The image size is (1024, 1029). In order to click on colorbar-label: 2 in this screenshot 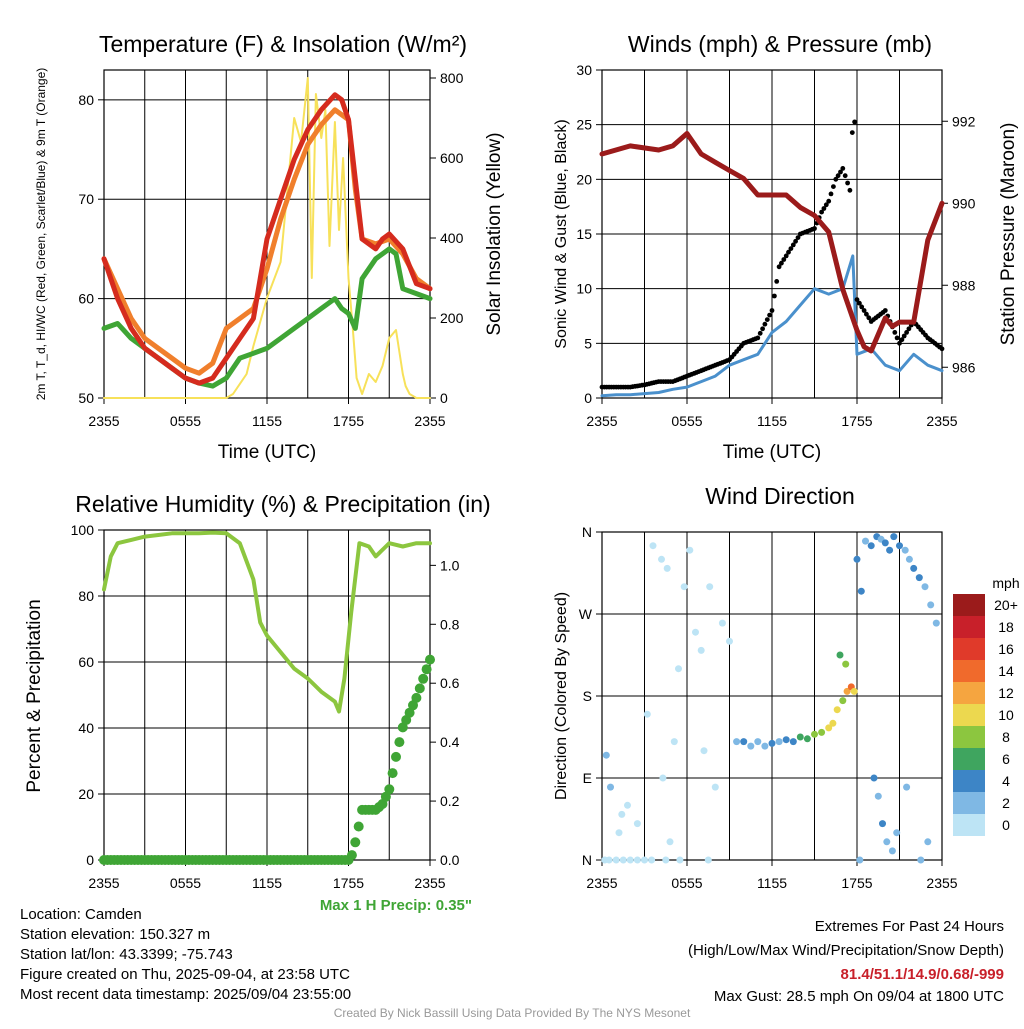, I will do `click(1006, 803)`.